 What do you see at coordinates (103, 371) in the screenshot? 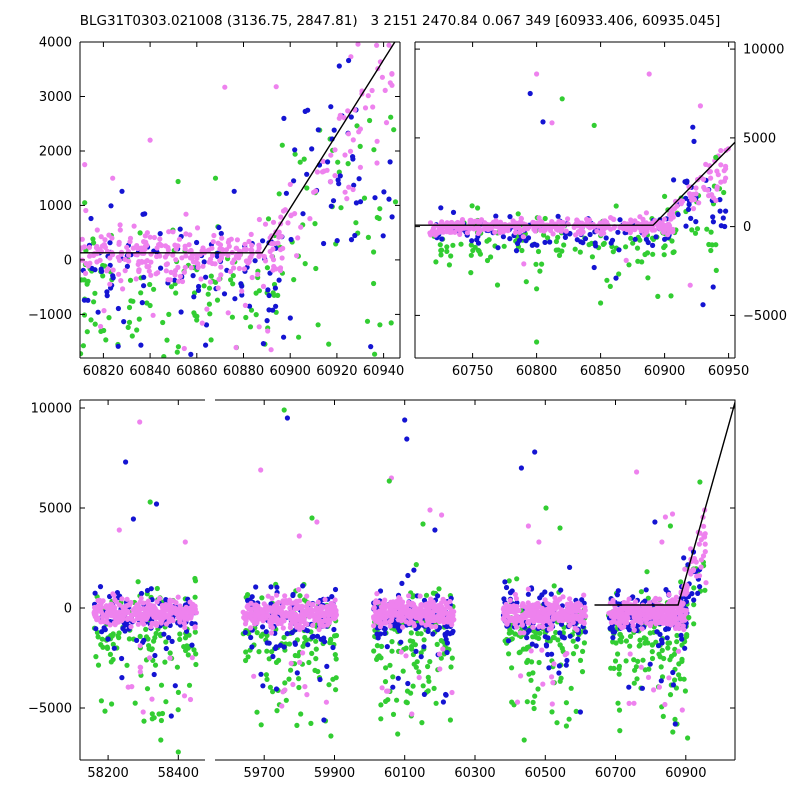
I see `x-tick-label: 60820` at bounding box center [103, 371].